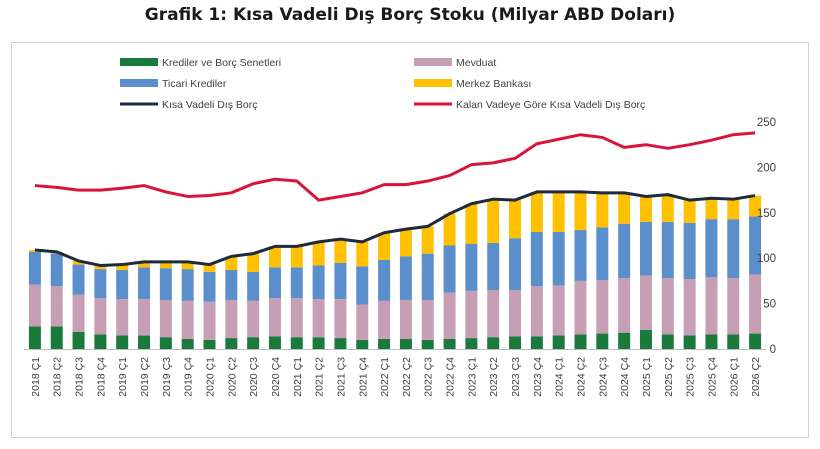 The height and width of the screenshot is (449, 820). Describe the element at coordinates (550, 105) in the screenshot. I see `legend-label-kalan: Kalan Vadeye Göre Kısa Vadeli Dış Borç` at that location.